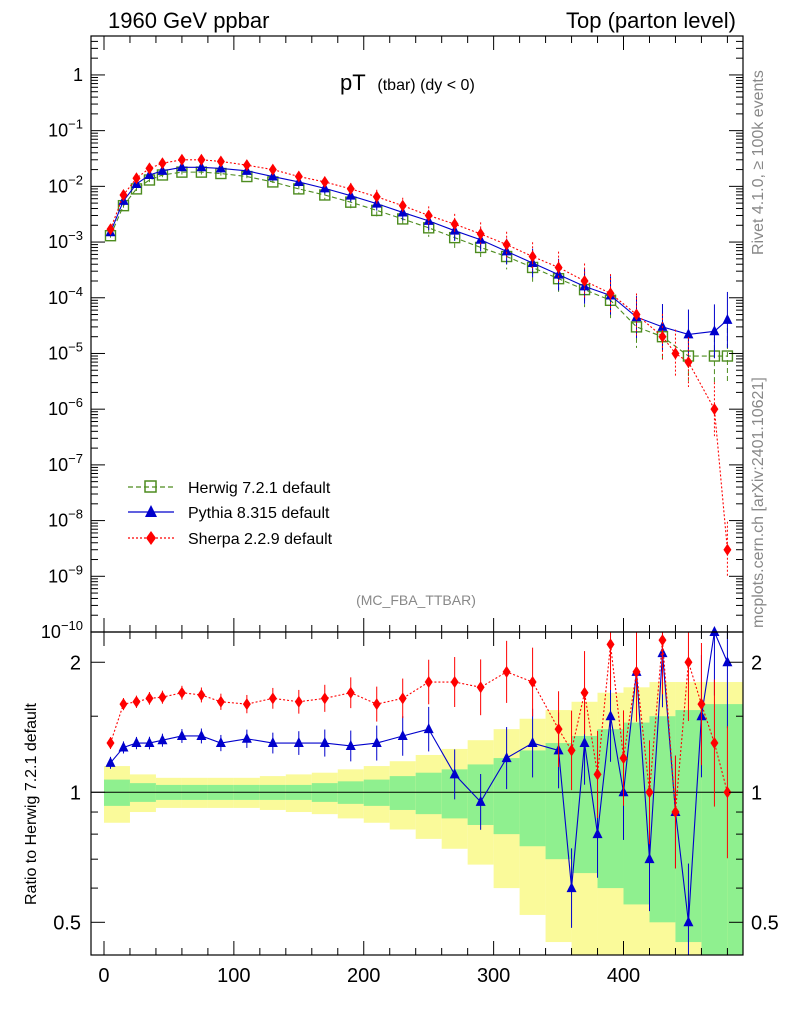  I want to click on y-tick-label: 10⁻¹⁰, so click(62, 630).